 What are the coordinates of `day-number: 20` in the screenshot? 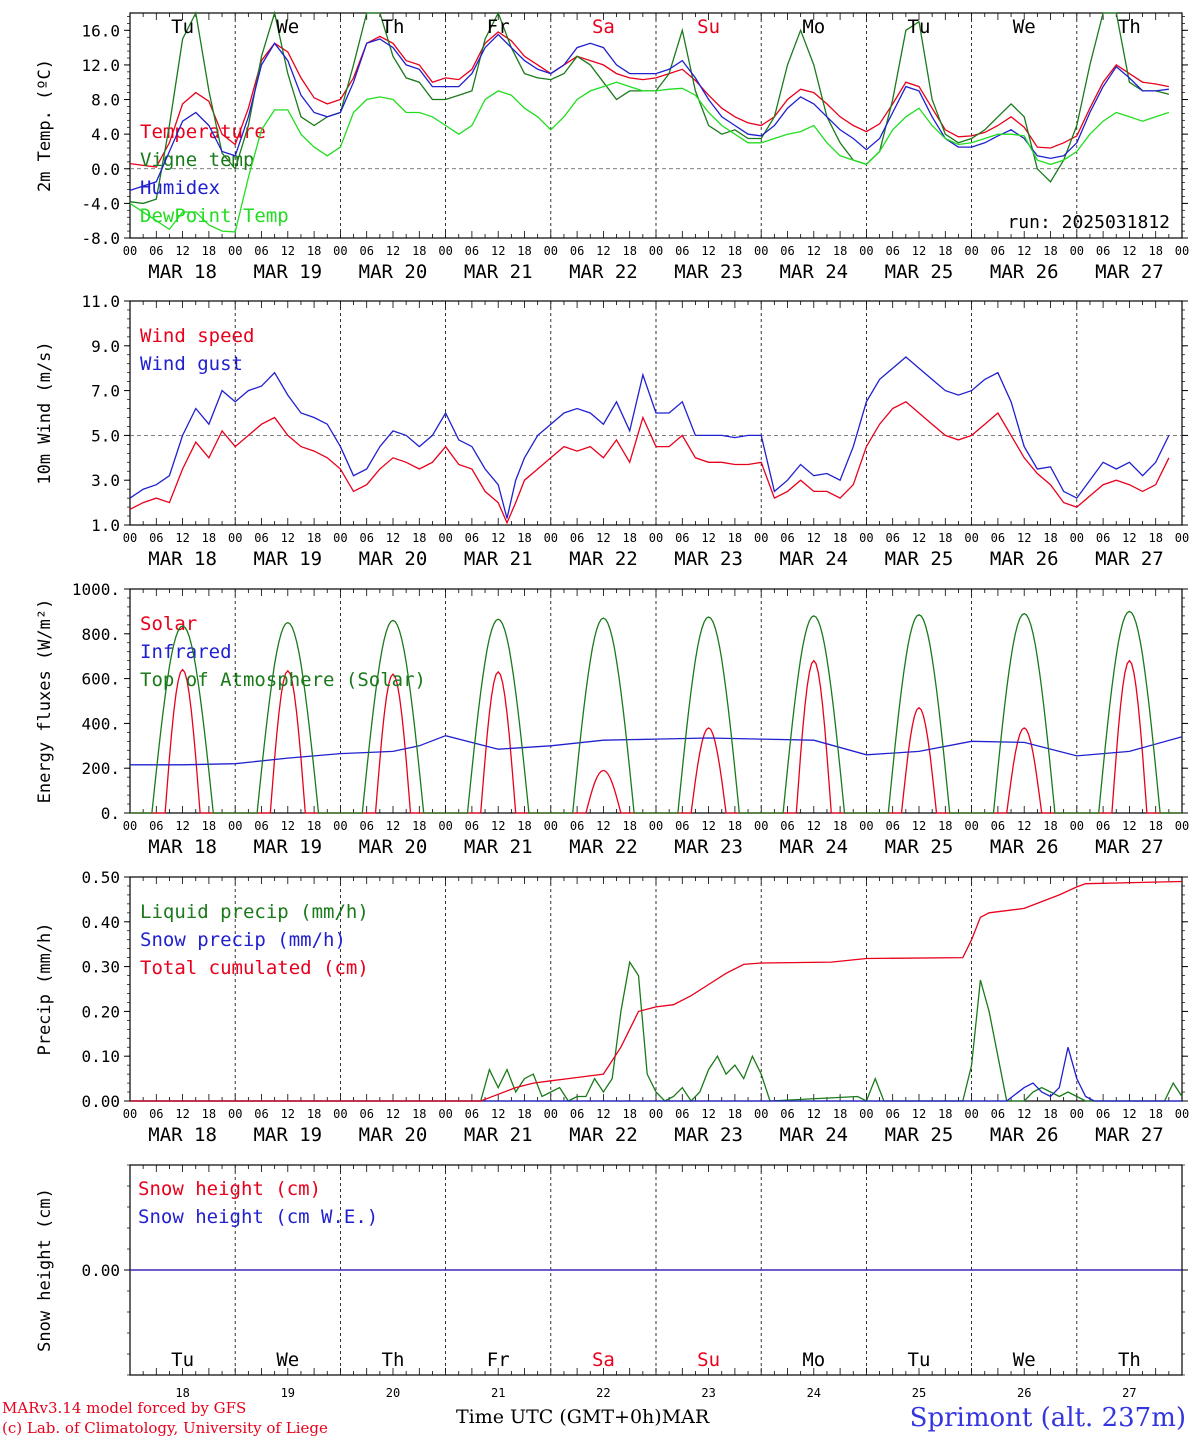 It's located at (393, 1393).